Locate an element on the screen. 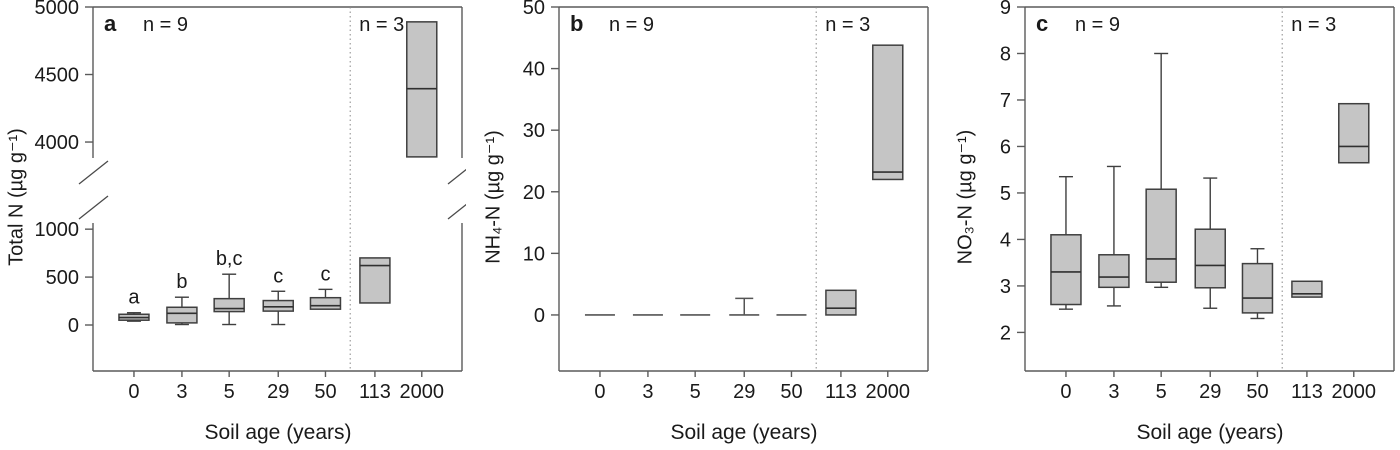 Image resolution: width=1400 pixels, height=450 pixels. y-tick-label: 2 is located at coordinates (1005, 333).